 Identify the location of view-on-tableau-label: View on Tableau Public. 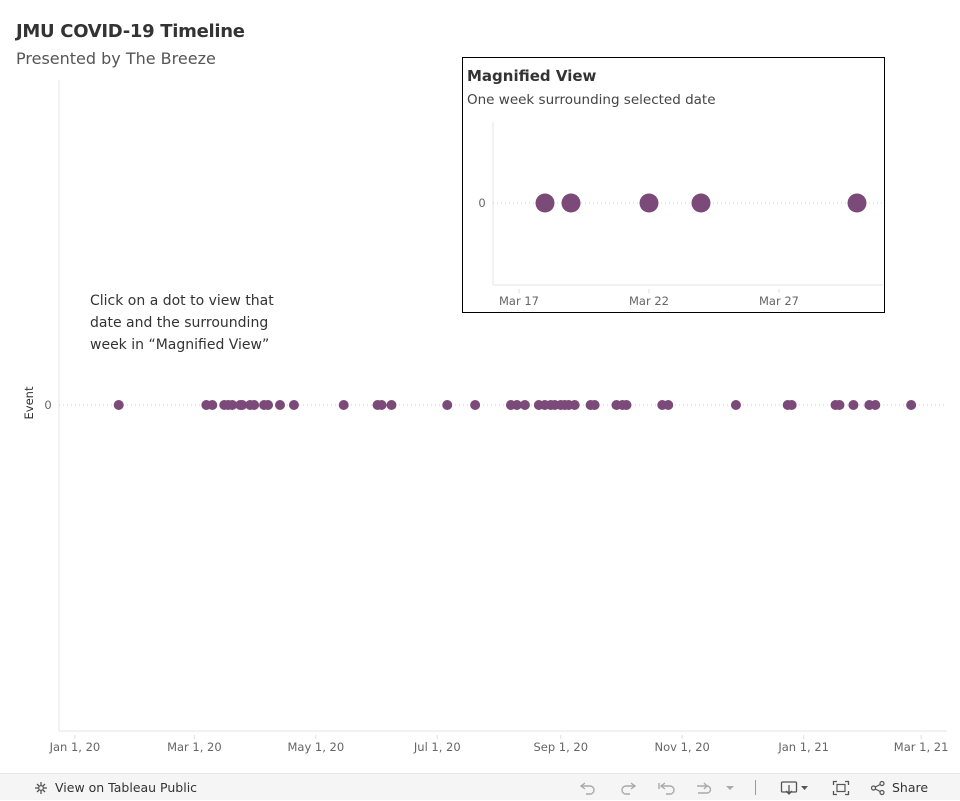
(126, 787).